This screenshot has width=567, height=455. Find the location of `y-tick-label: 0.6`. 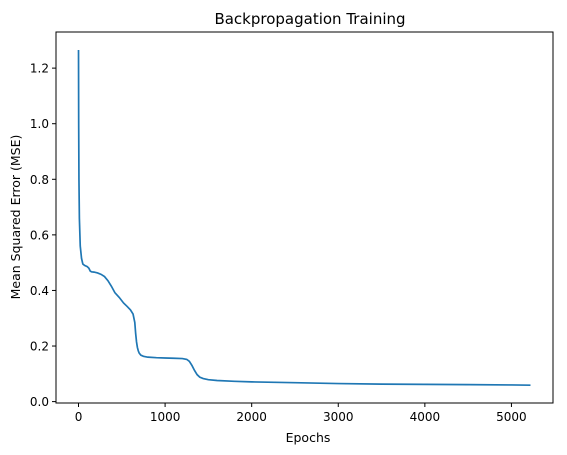

y-tick-label: 0.6 is located at coordinates (39, 235).